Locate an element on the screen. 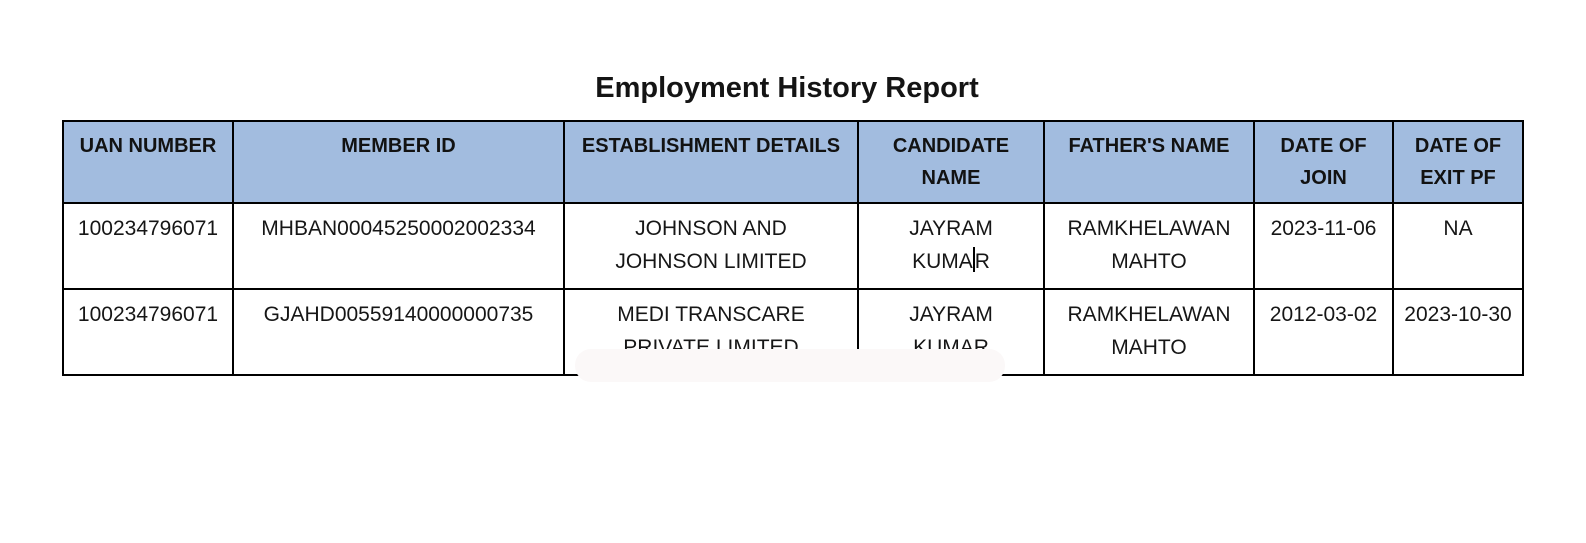 This screenshot has height=543, width=1586. candidate-name-text-after-caret: R is located at coordinates (982, 261).